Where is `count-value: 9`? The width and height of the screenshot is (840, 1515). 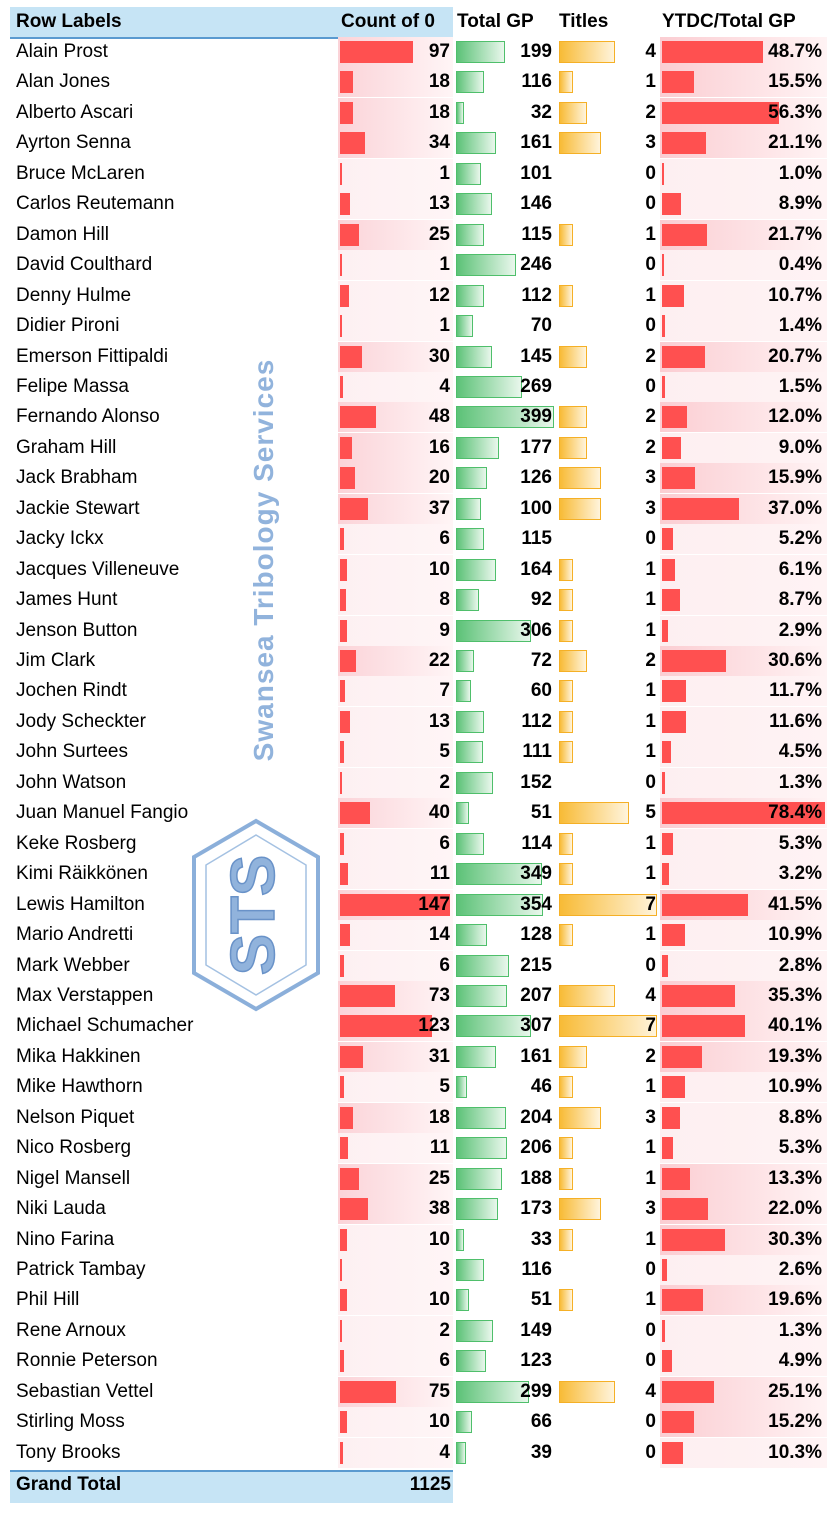 count-value: 9 is located at coordinates (444, 630).